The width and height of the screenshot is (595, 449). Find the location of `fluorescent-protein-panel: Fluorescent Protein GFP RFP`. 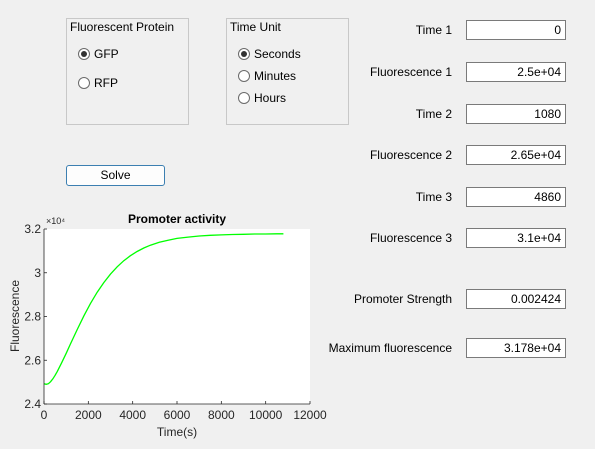

fluorescent-protein-panel: Fluorescent Protein GFP RFP is located at coordinates (127, 71).